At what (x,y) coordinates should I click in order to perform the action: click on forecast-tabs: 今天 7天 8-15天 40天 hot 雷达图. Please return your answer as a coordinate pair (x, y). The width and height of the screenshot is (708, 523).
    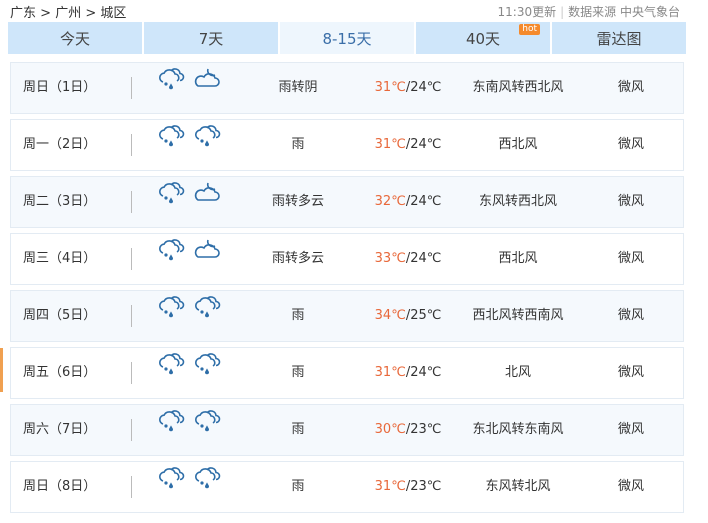
    Looking at the image, I should click on (347, 38).